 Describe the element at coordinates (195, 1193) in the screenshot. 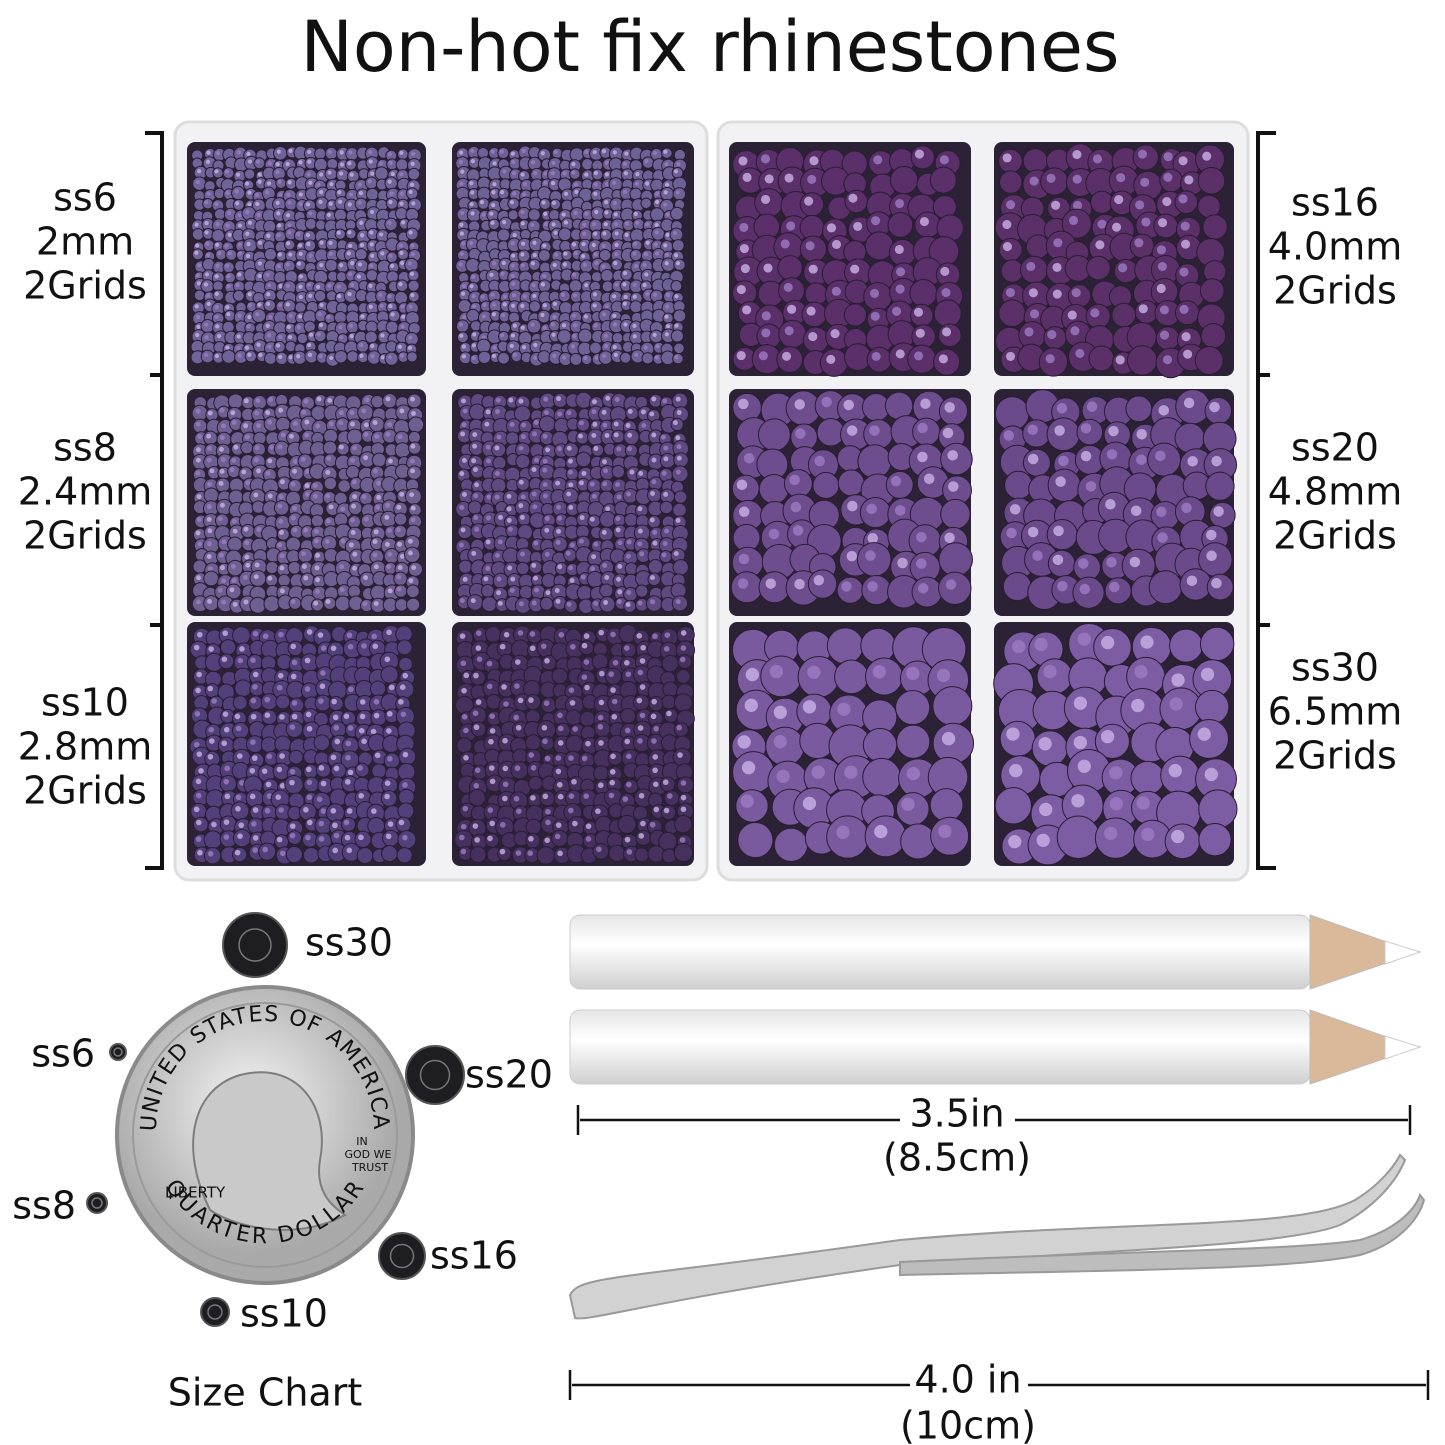

I see `coin-liberty: LIBERTY` at that location.